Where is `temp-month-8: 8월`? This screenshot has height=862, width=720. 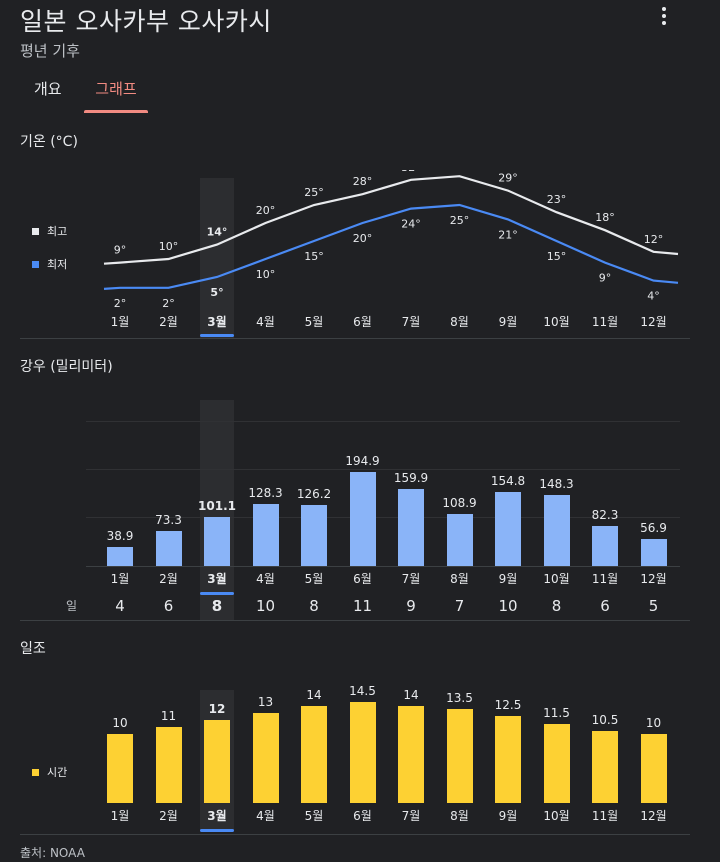
temp-month-8: 8월 is located at coordinates (459, 322).